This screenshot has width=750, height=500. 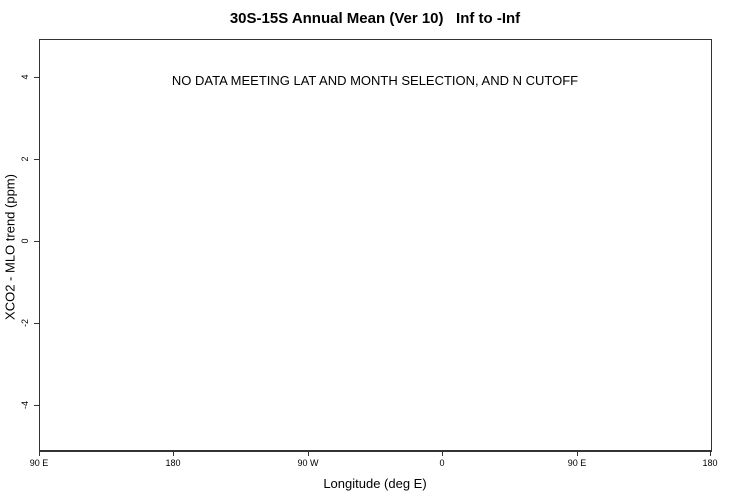 I want to click on y-tick-label: 0, so click(x=25, y=241).